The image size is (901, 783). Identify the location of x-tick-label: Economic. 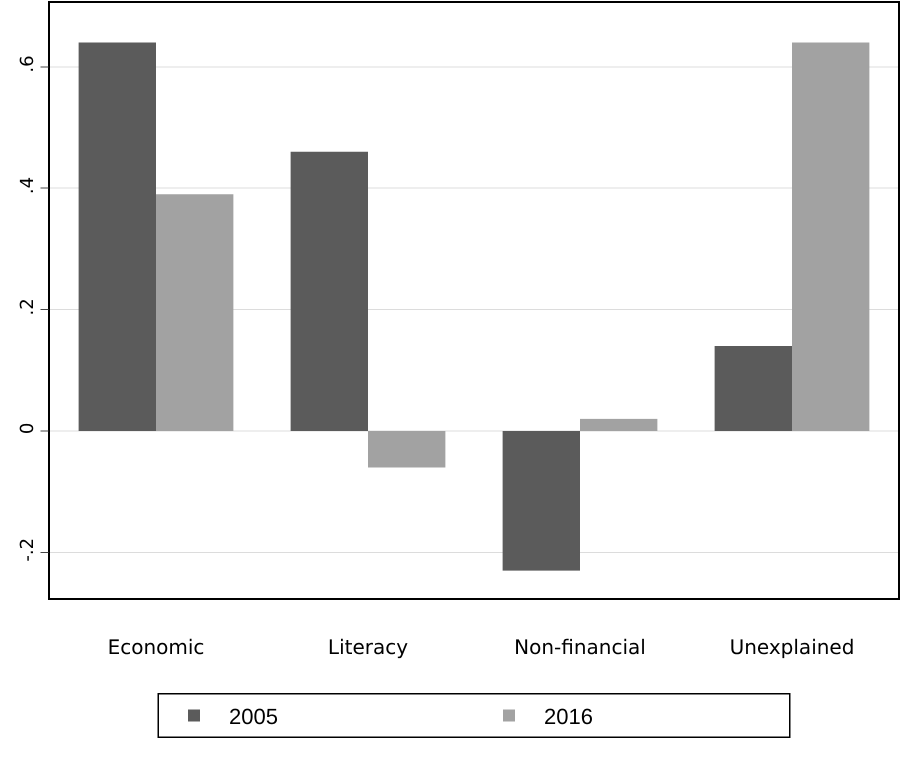
(156, 646).